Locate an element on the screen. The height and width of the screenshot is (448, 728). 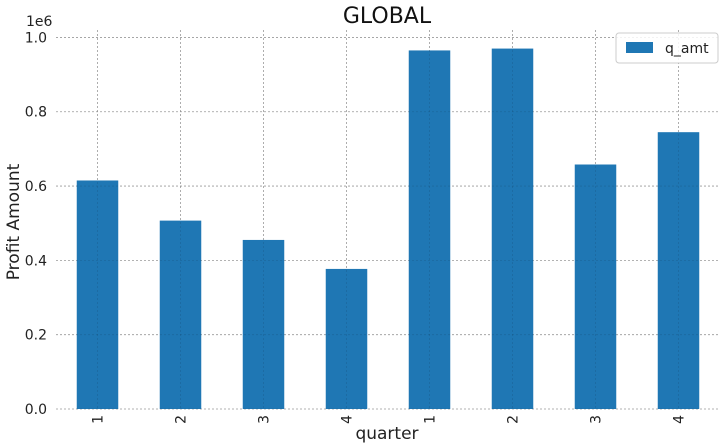
legend-label: q_amt is located at coordinates (687, 49).